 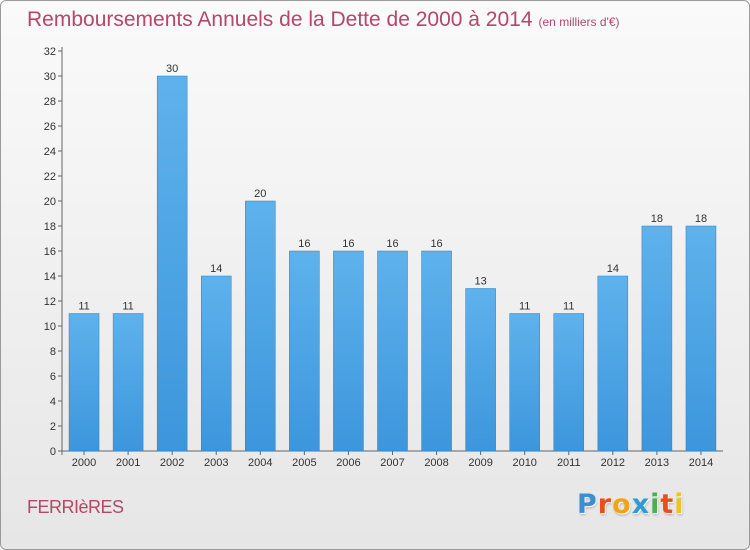 I want to click on y-tick-label: 16, so click(x=50, y=252).